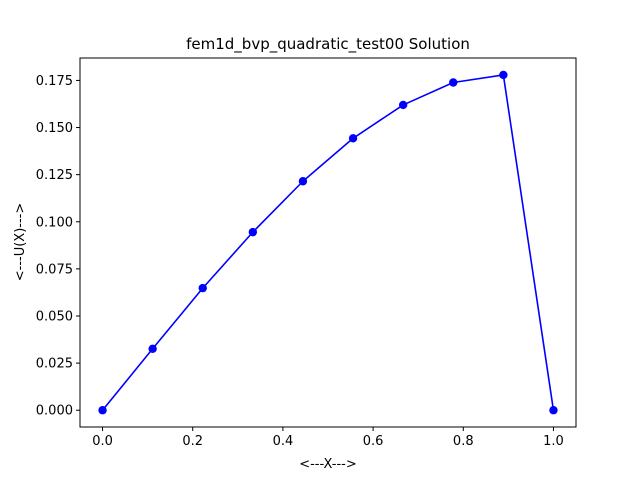 The image size is (640, 480). Describe the element at coordinates (328, 464) in the screenshot. I see `x-axis-label: <---X--->` at that location.